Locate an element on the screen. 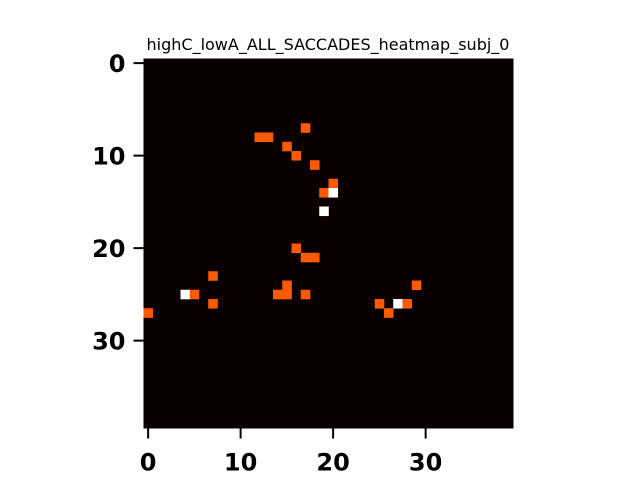 Image resolution: width=640 pixels, height=480 pixels. chart-title: highC_lowA_ALL_SACCADES_heatmap_subj_0 is located at coordinates (328, 45).